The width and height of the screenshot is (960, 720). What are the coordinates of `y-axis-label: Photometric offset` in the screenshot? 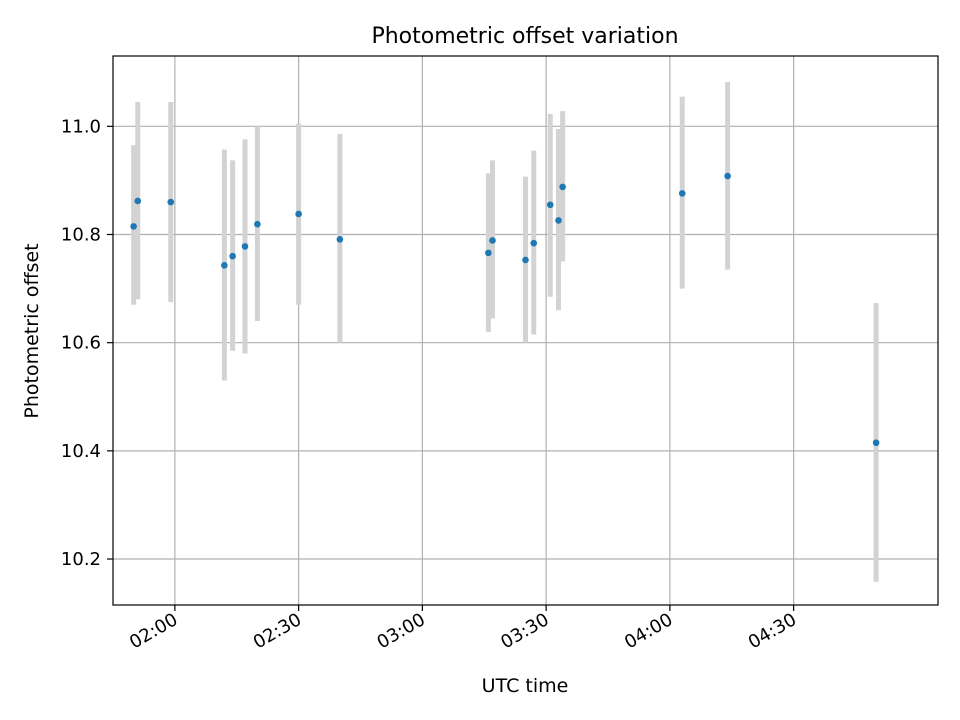 It's located at (32, 330).